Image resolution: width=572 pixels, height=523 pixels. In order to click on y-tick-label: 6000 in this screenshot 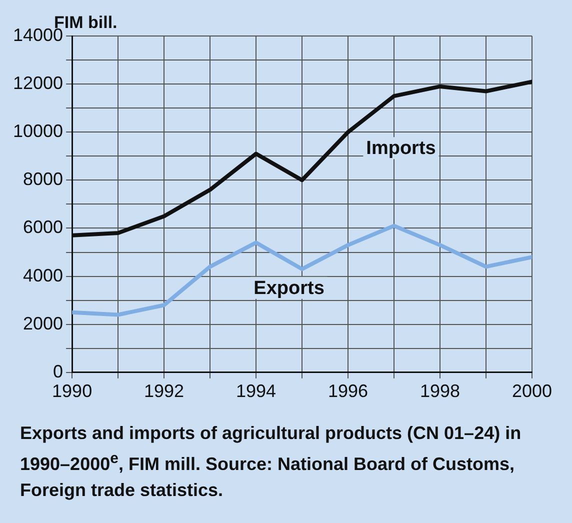, I will do `click(43, 227)`.